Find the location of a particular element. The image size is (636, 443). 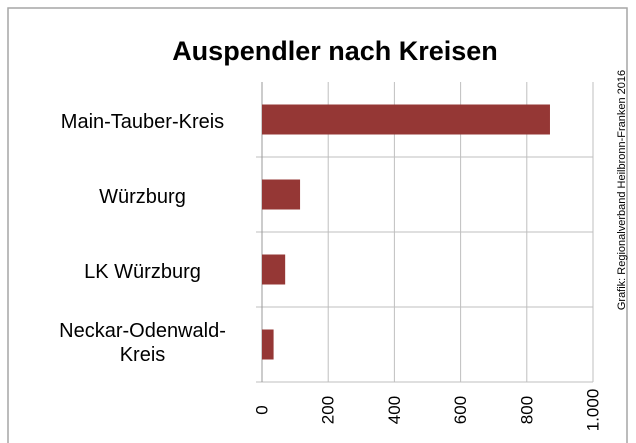

y-tick-label: Würzburg is located at coordinates (142, 196).